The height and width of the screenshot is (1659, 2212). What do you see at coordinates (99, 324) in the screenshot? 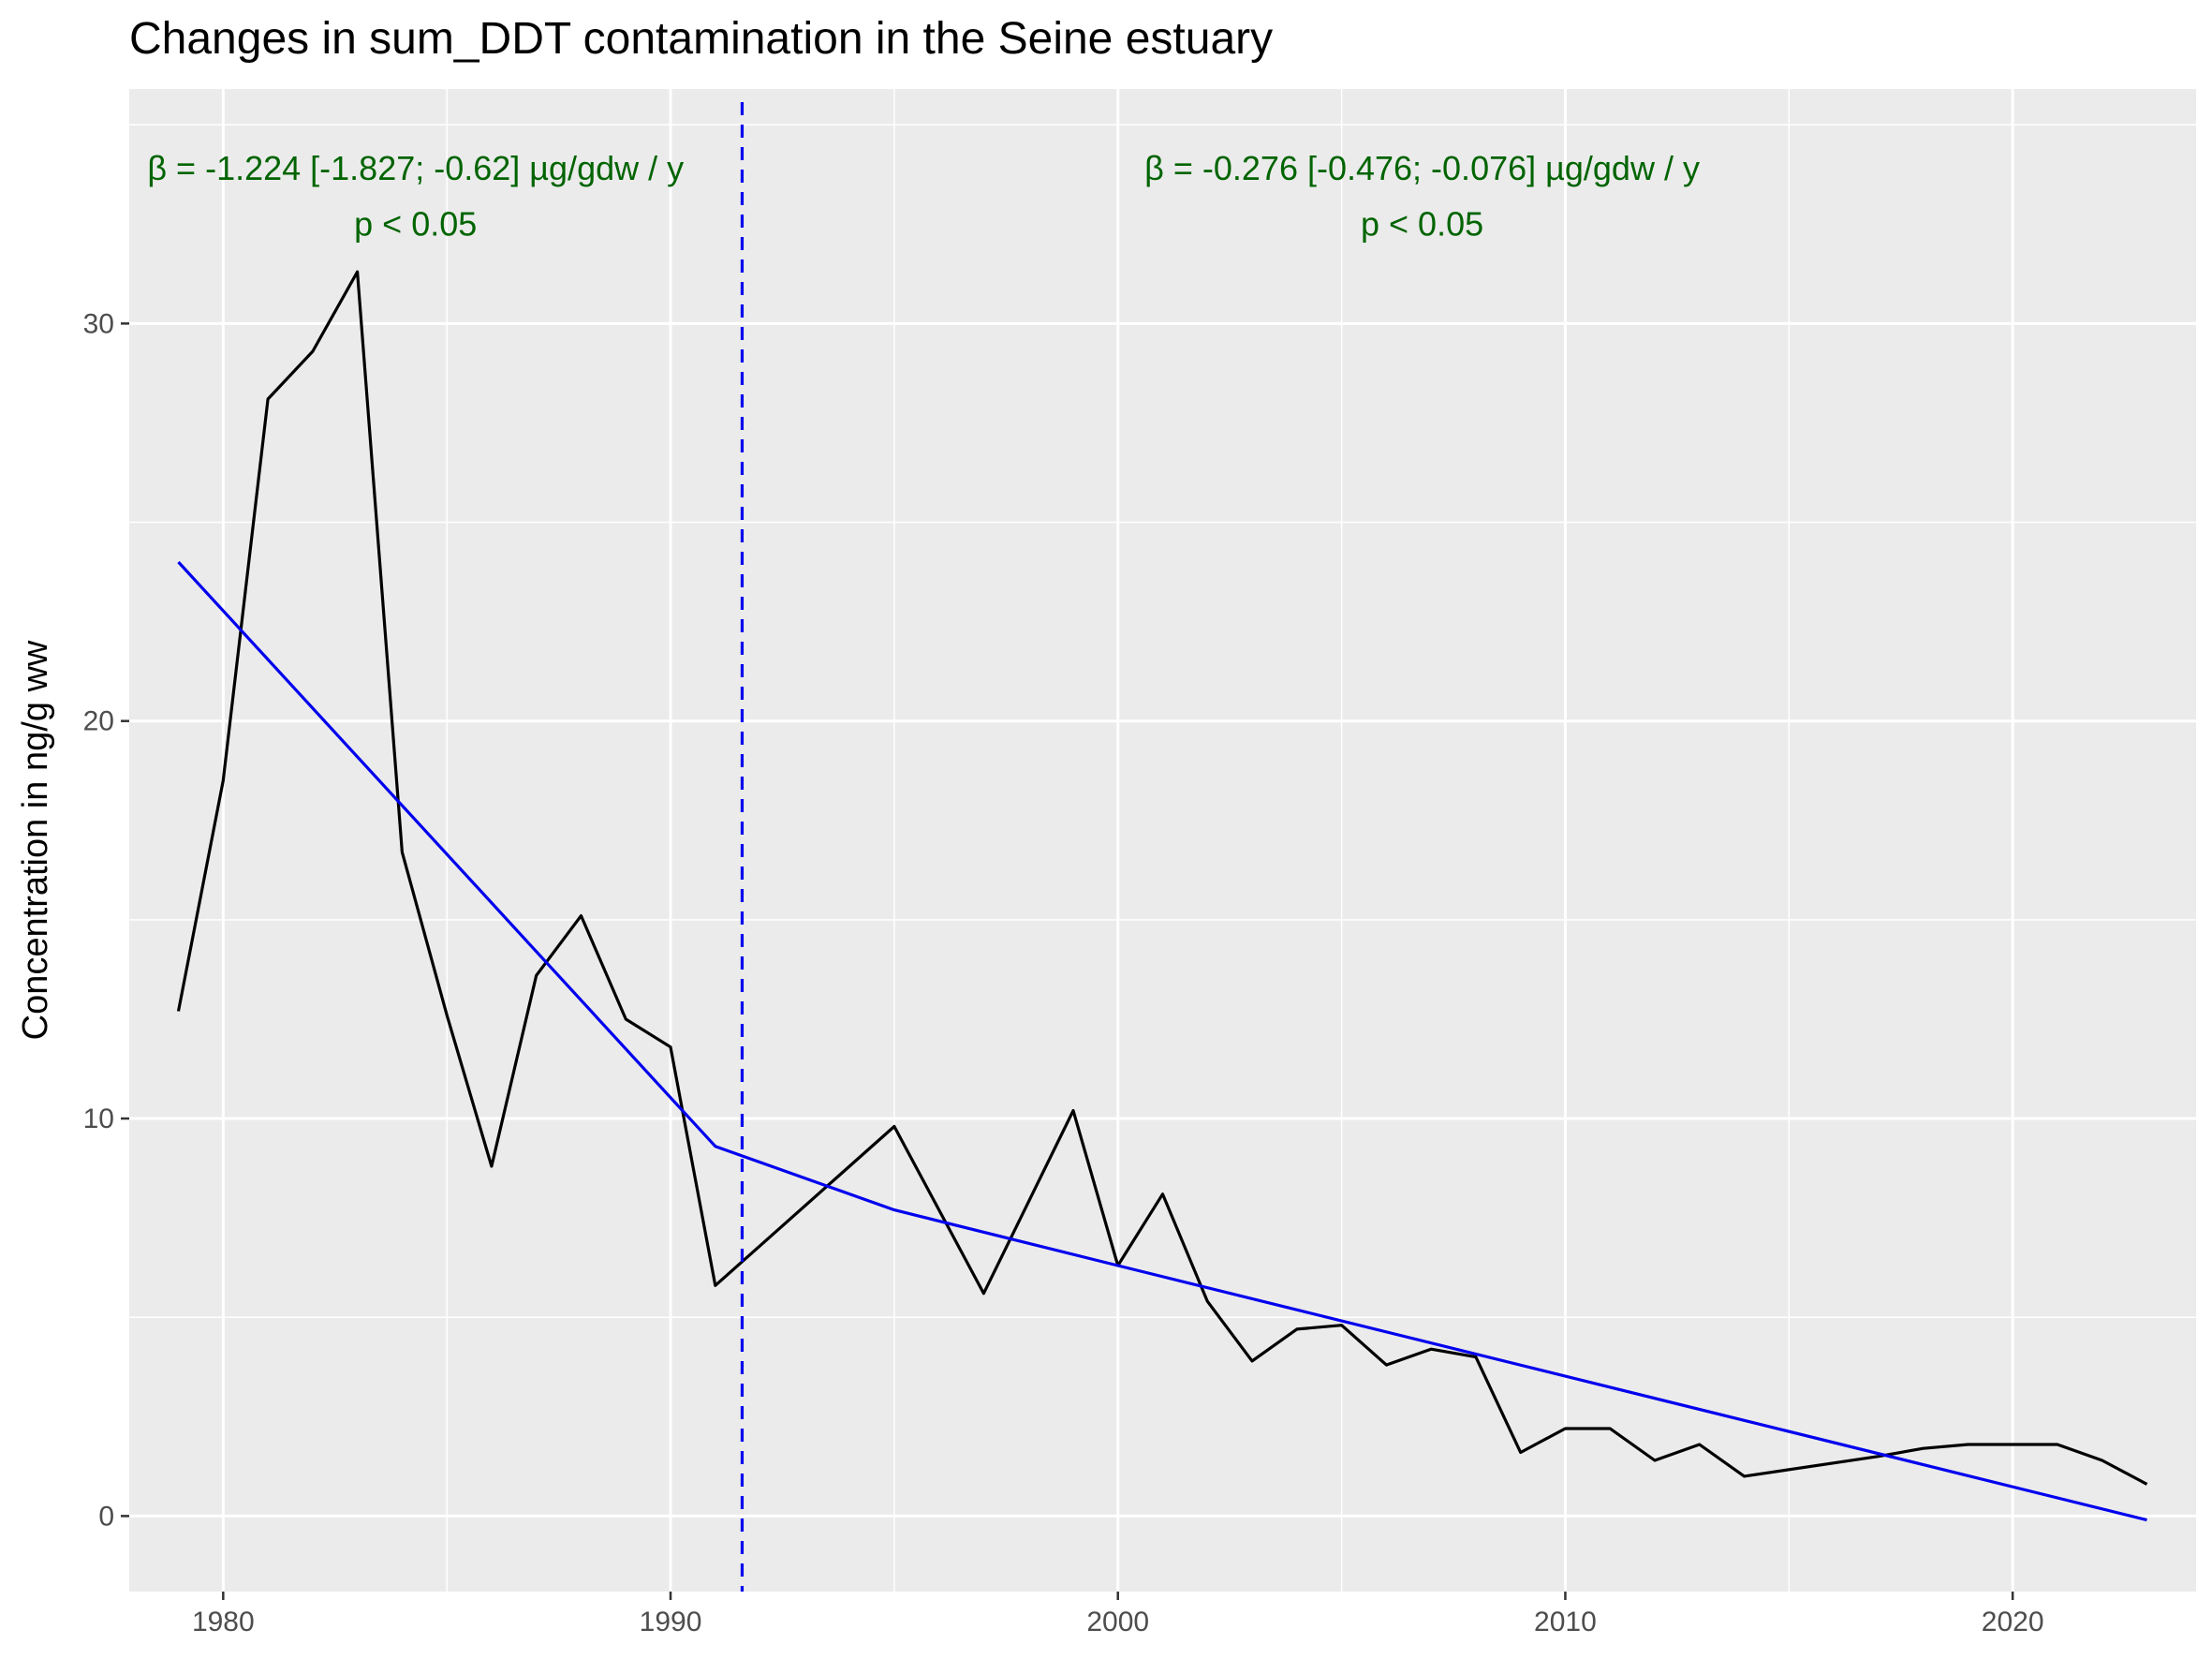
I see `y-tick-label: 30` at bounding box center [99, 324].